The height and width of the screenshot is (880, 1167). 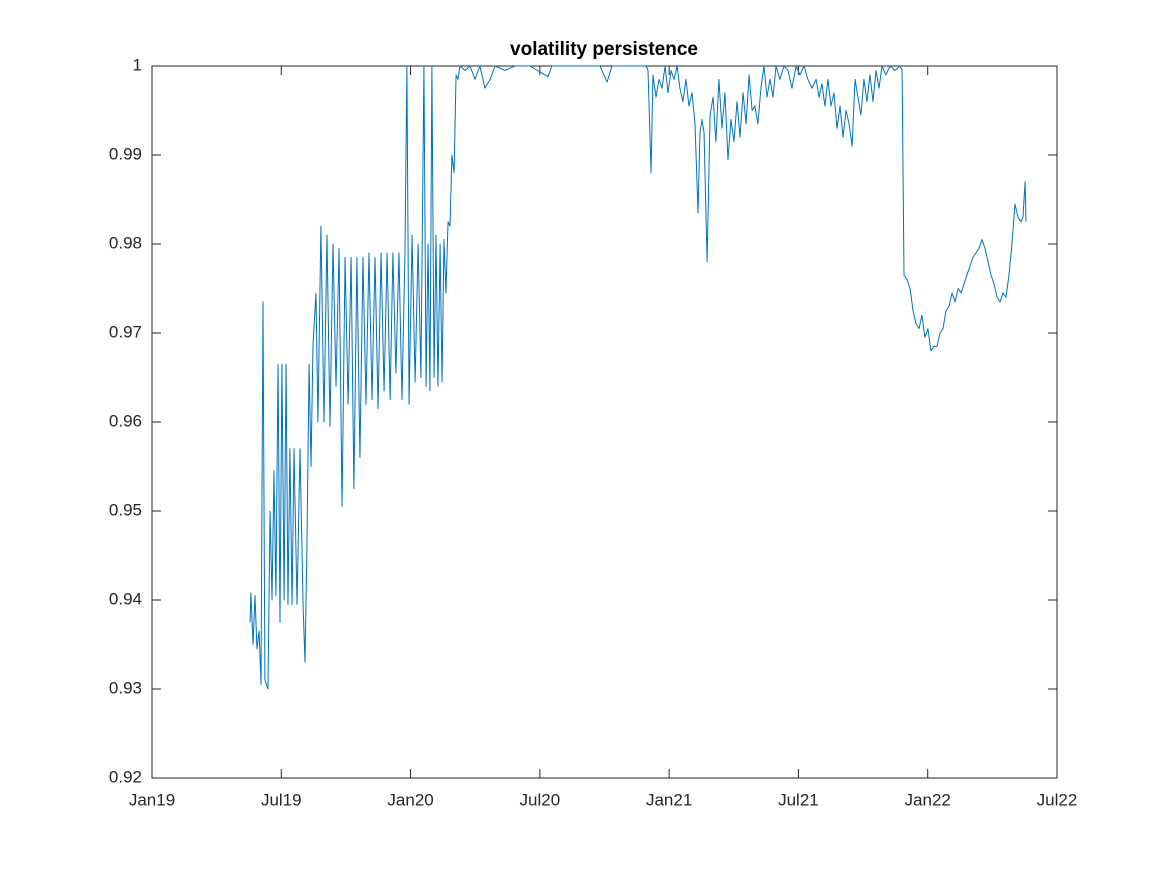 What do you see at coordinates (540, 799) in the screenshot?
I see `x-tick-label: Jul20` at bounding box center [540, 799].